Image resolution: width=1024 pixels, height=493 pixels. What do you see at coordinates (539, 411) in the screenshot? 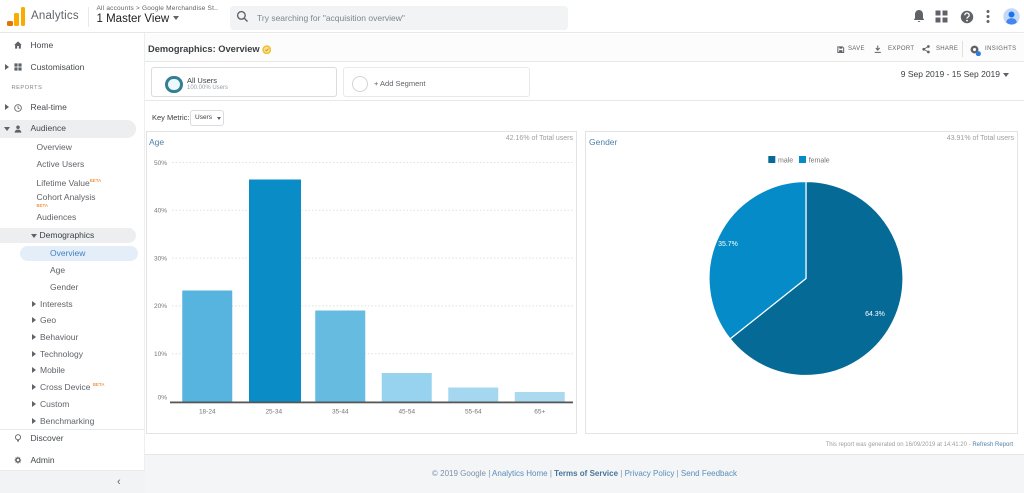
I see `svg-text: 65+` at bounding box center [539, 411].